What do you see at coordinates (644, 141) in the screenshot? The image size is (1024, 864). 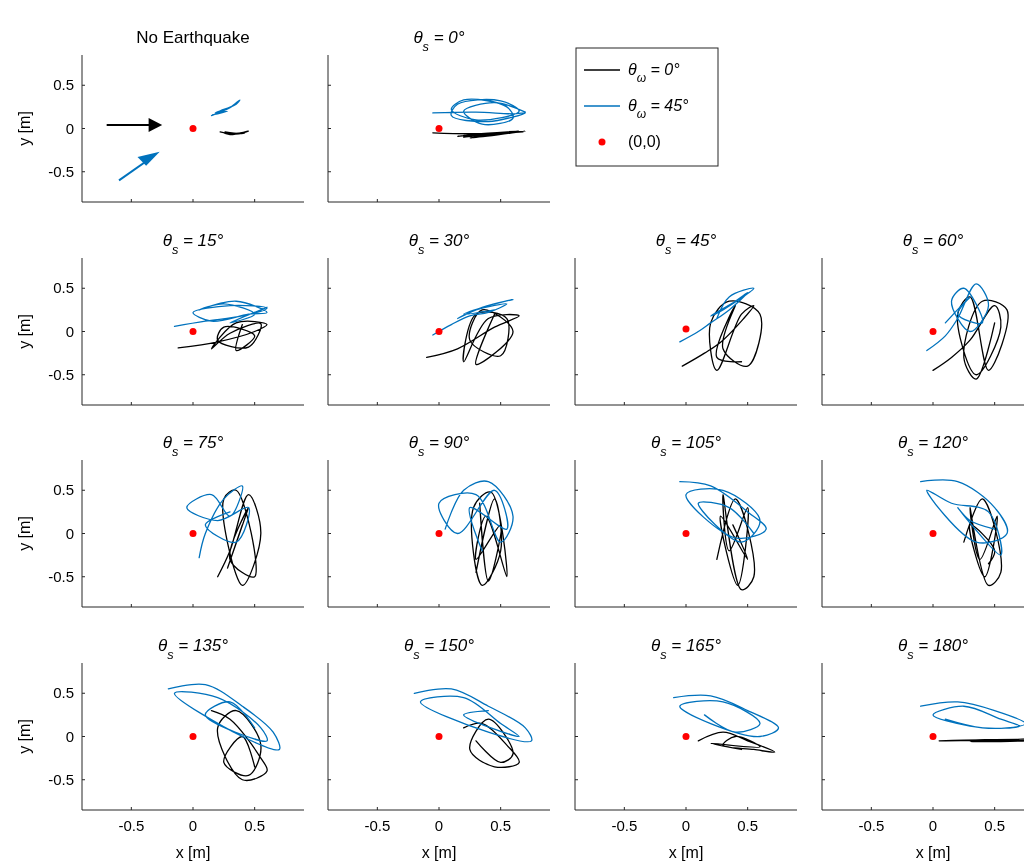 I see `legend-label: (0,0)` at bounding box center [644, 141].